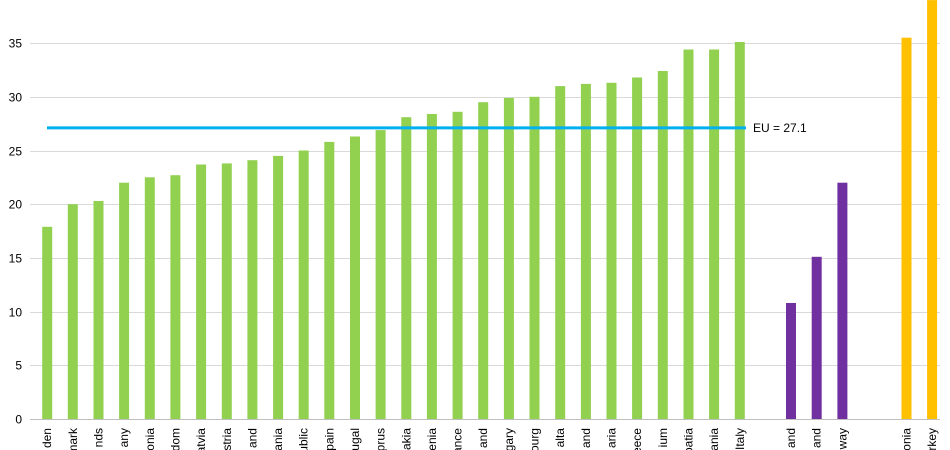 The width and height of the screenshot is (950, 450). Describe the element at coordinates (637, 439) in the screenshot. I see `x-tick-label: eece` at that location.